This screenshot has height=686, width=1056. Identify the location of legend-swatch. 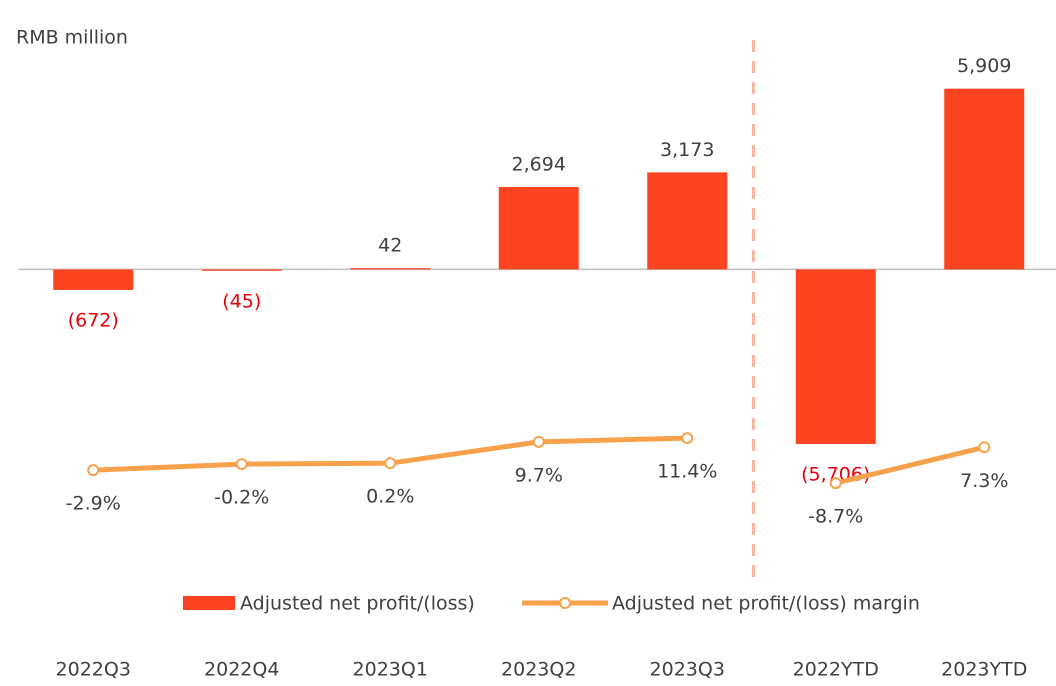
(209, 603).